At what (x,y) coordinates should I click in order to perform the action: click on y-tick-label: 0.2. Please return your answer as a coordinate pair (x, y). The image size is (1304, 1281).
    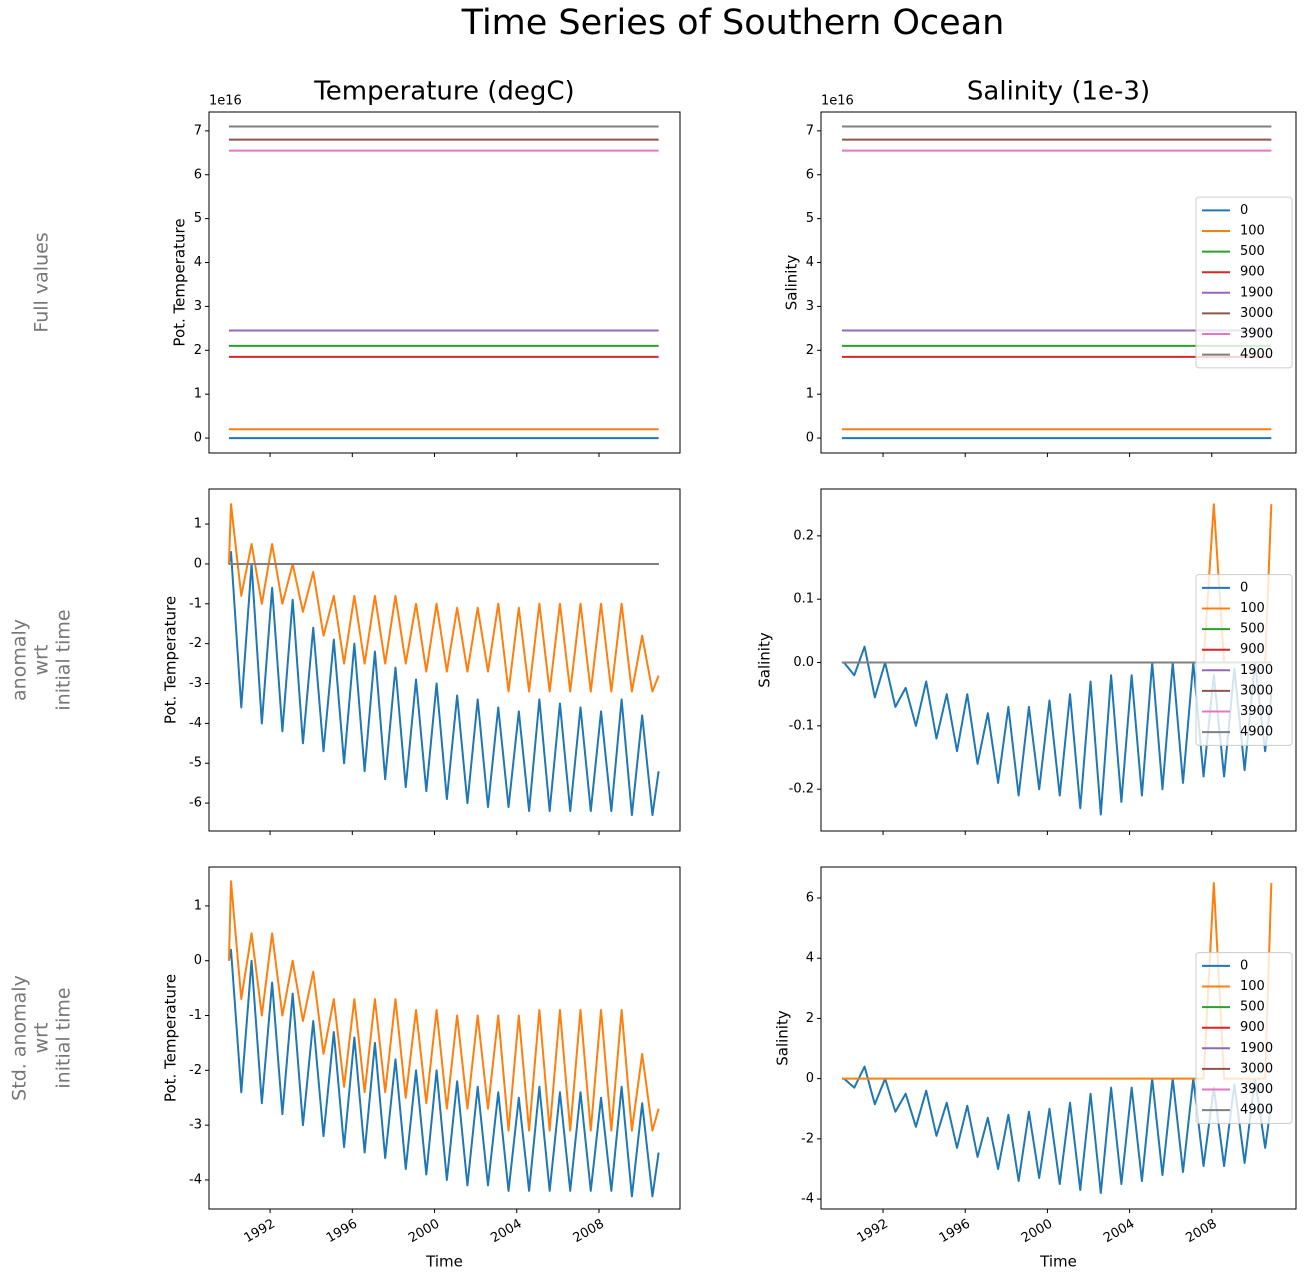
    Looking at the image, I should click on (803, 535).